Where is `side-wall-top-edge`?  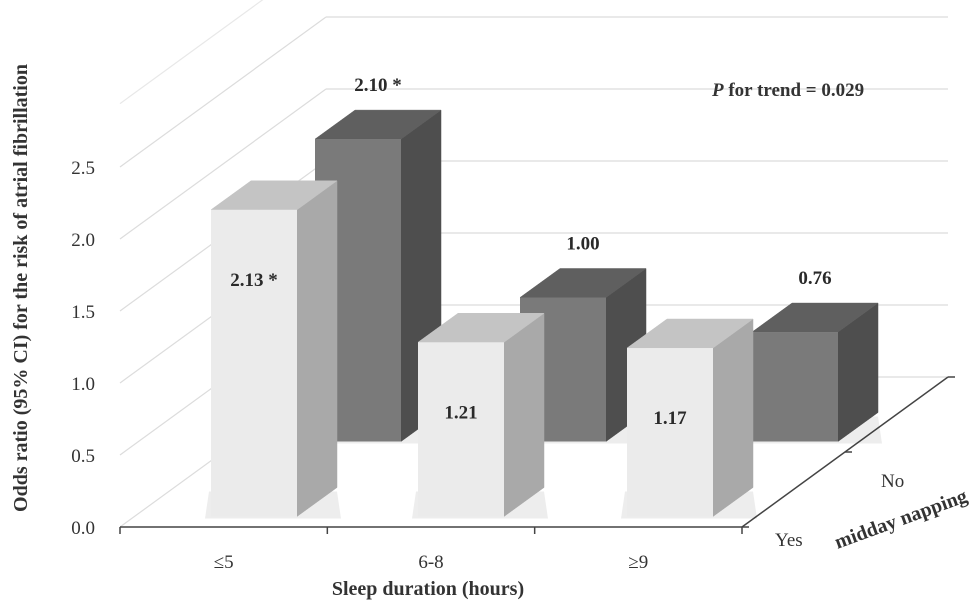 side-wall-top-edge is located at coordinates (191, 52).